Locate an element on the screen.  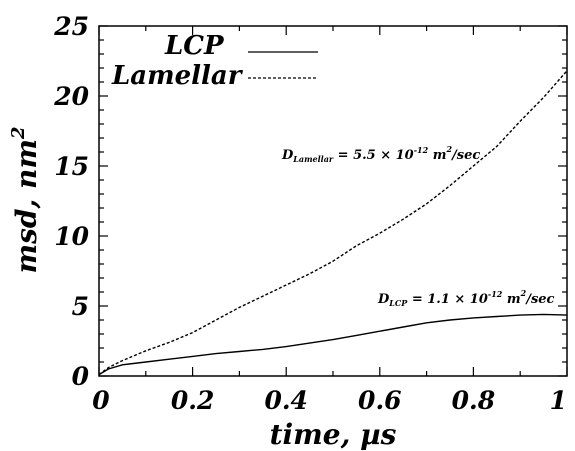
y-axis-label: msd, nm2 is located at coordinates (25, 200).